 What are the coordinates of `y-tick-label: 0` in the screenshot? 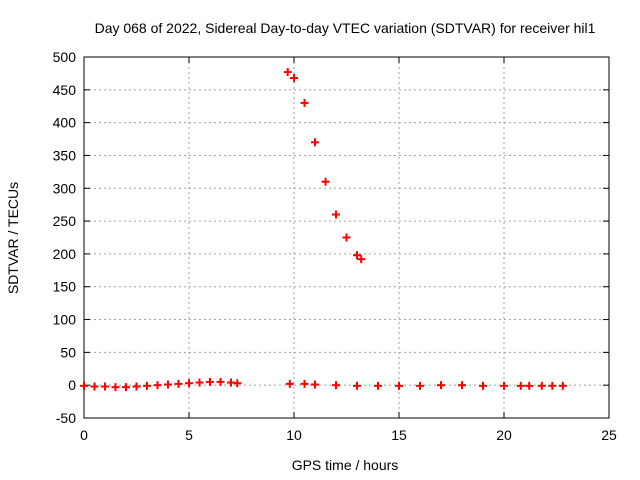 It's located at (72, 385).